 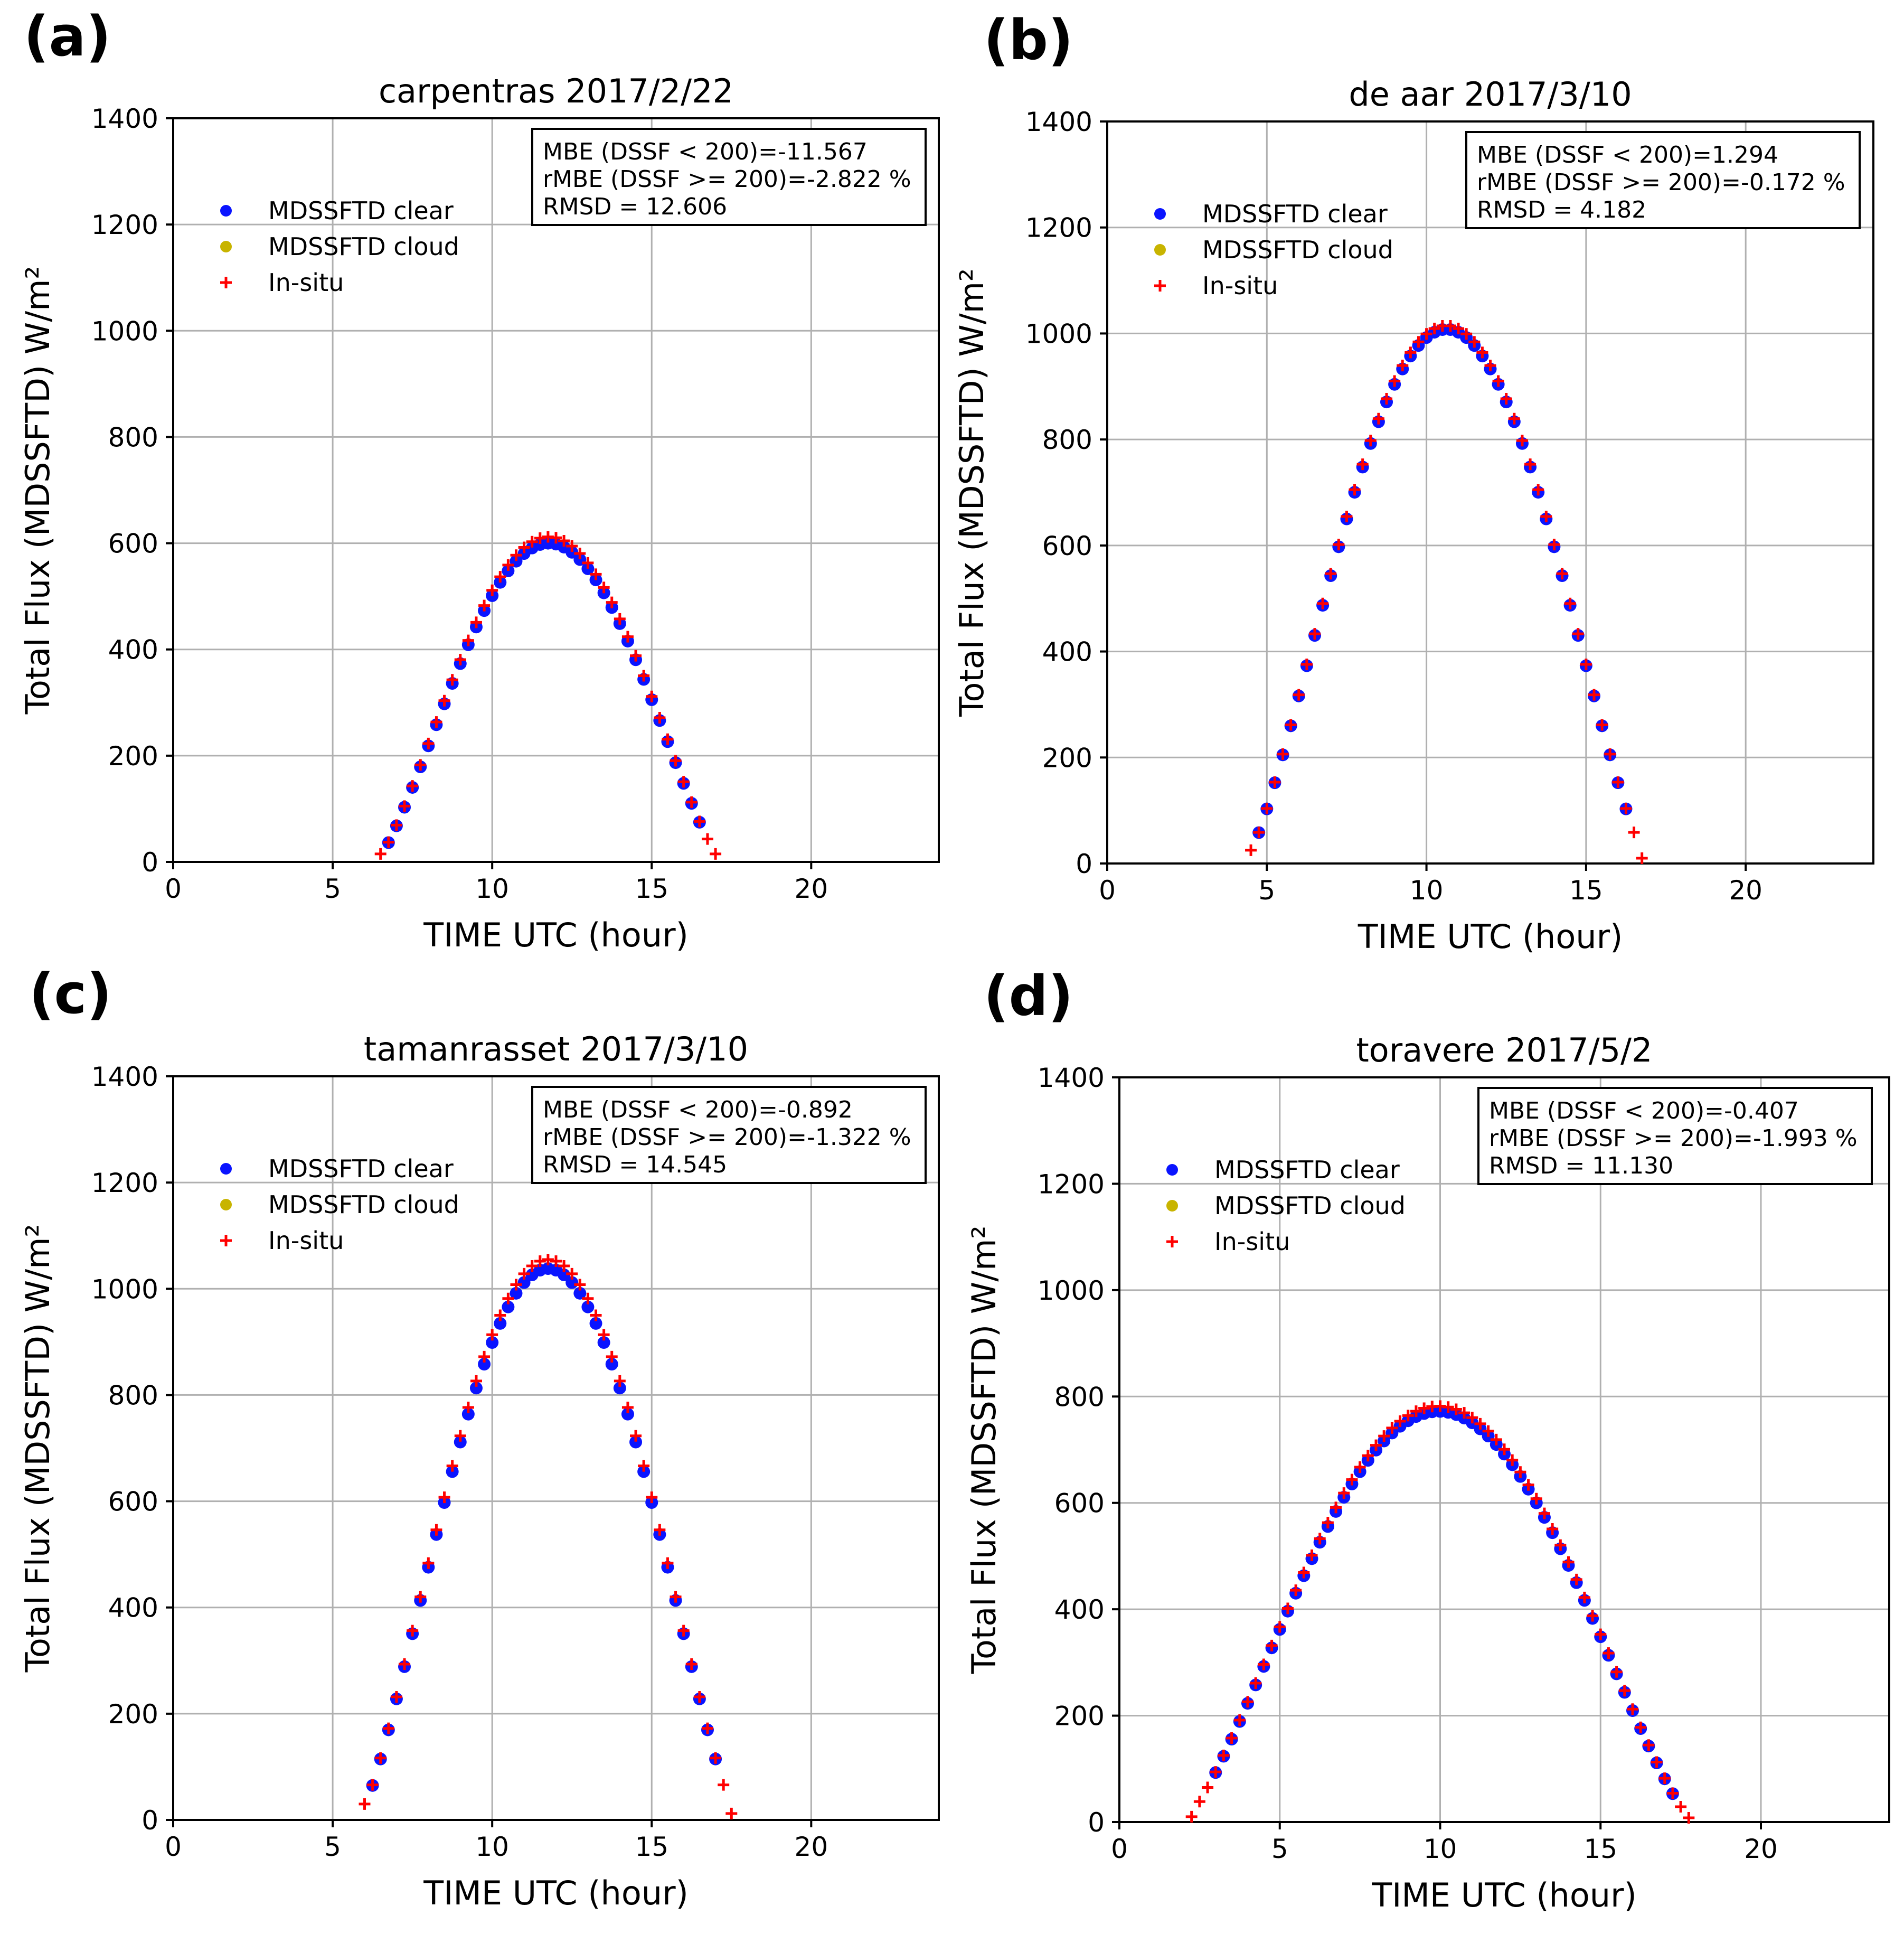 I want to click on legend-label-clear: MDSSFTD clear, so click(x=361, y=210).